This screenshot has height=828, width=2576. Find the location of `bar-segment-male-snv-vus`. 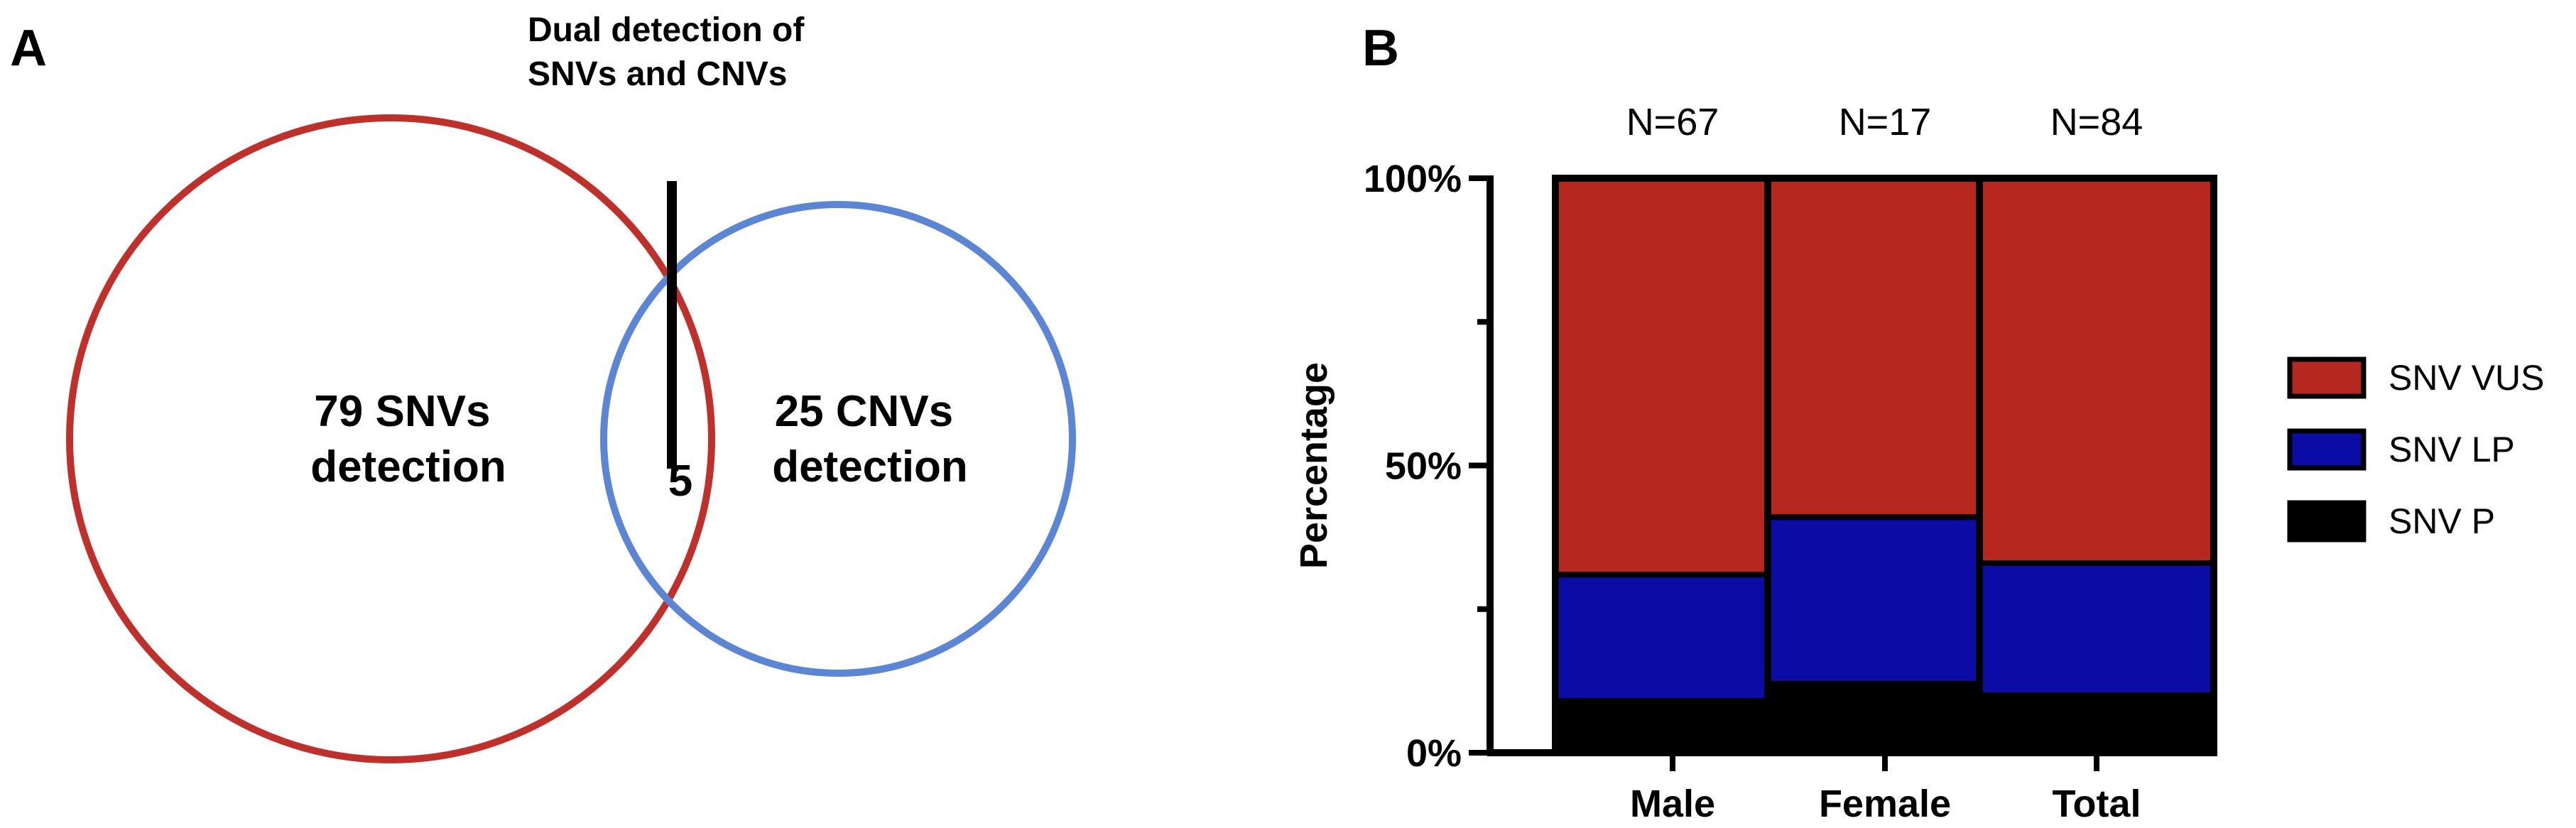

bar-segment-male-snv-vus is located at coordinates (1672, 377).